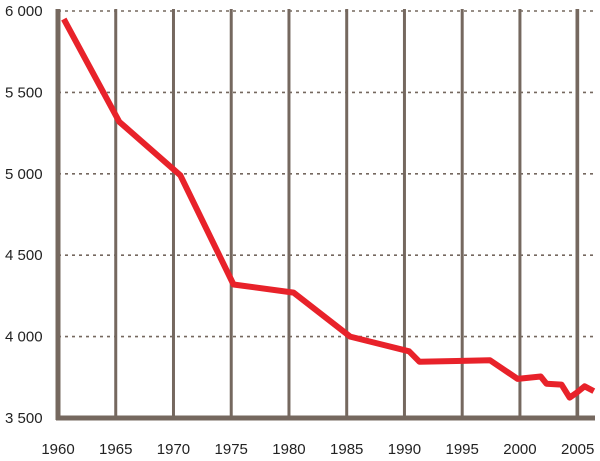  What do you see at coordinates (173, 449) in the screenshot?
I see `x-tick-label-1970: 1970` at bounding box center [173, 449].